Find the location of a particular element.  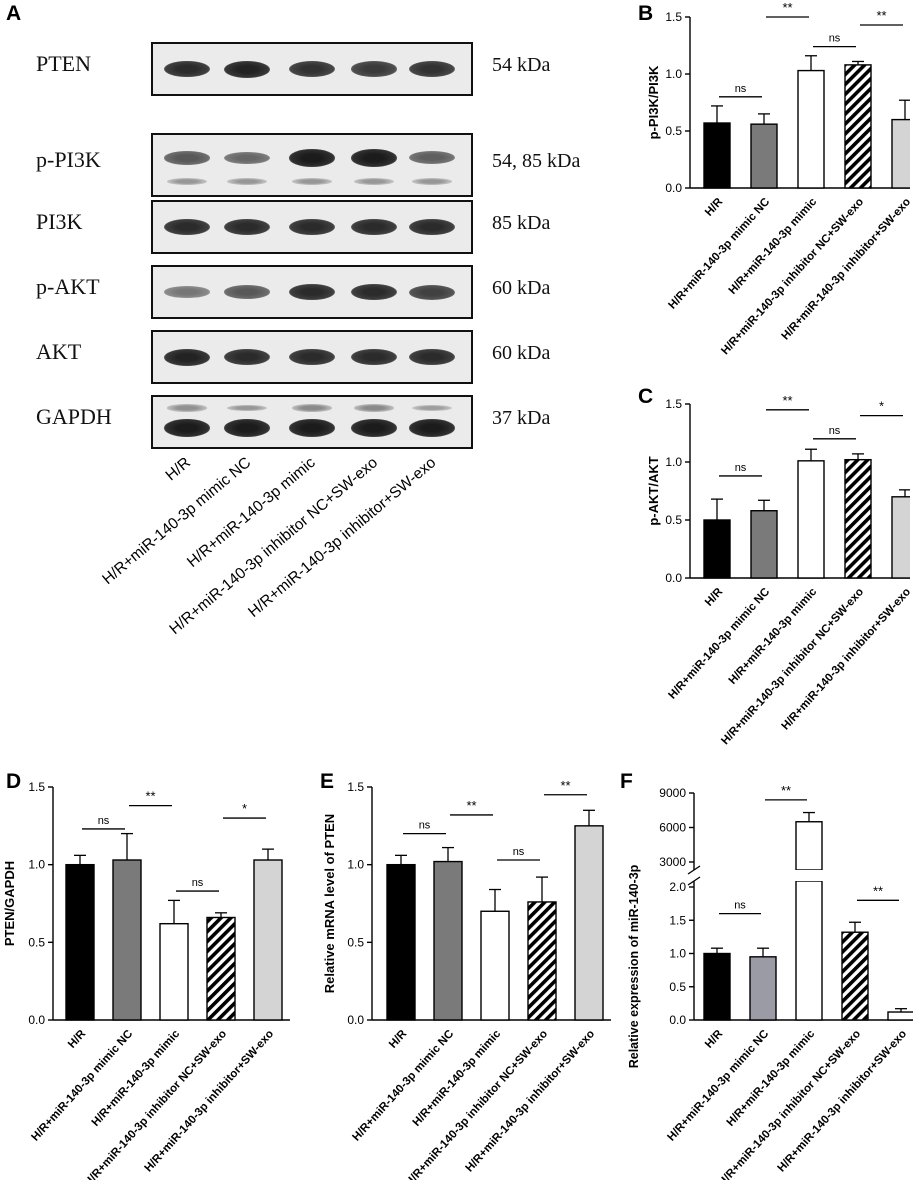

panel-letter-a: A is located at coordinates (14, 13).